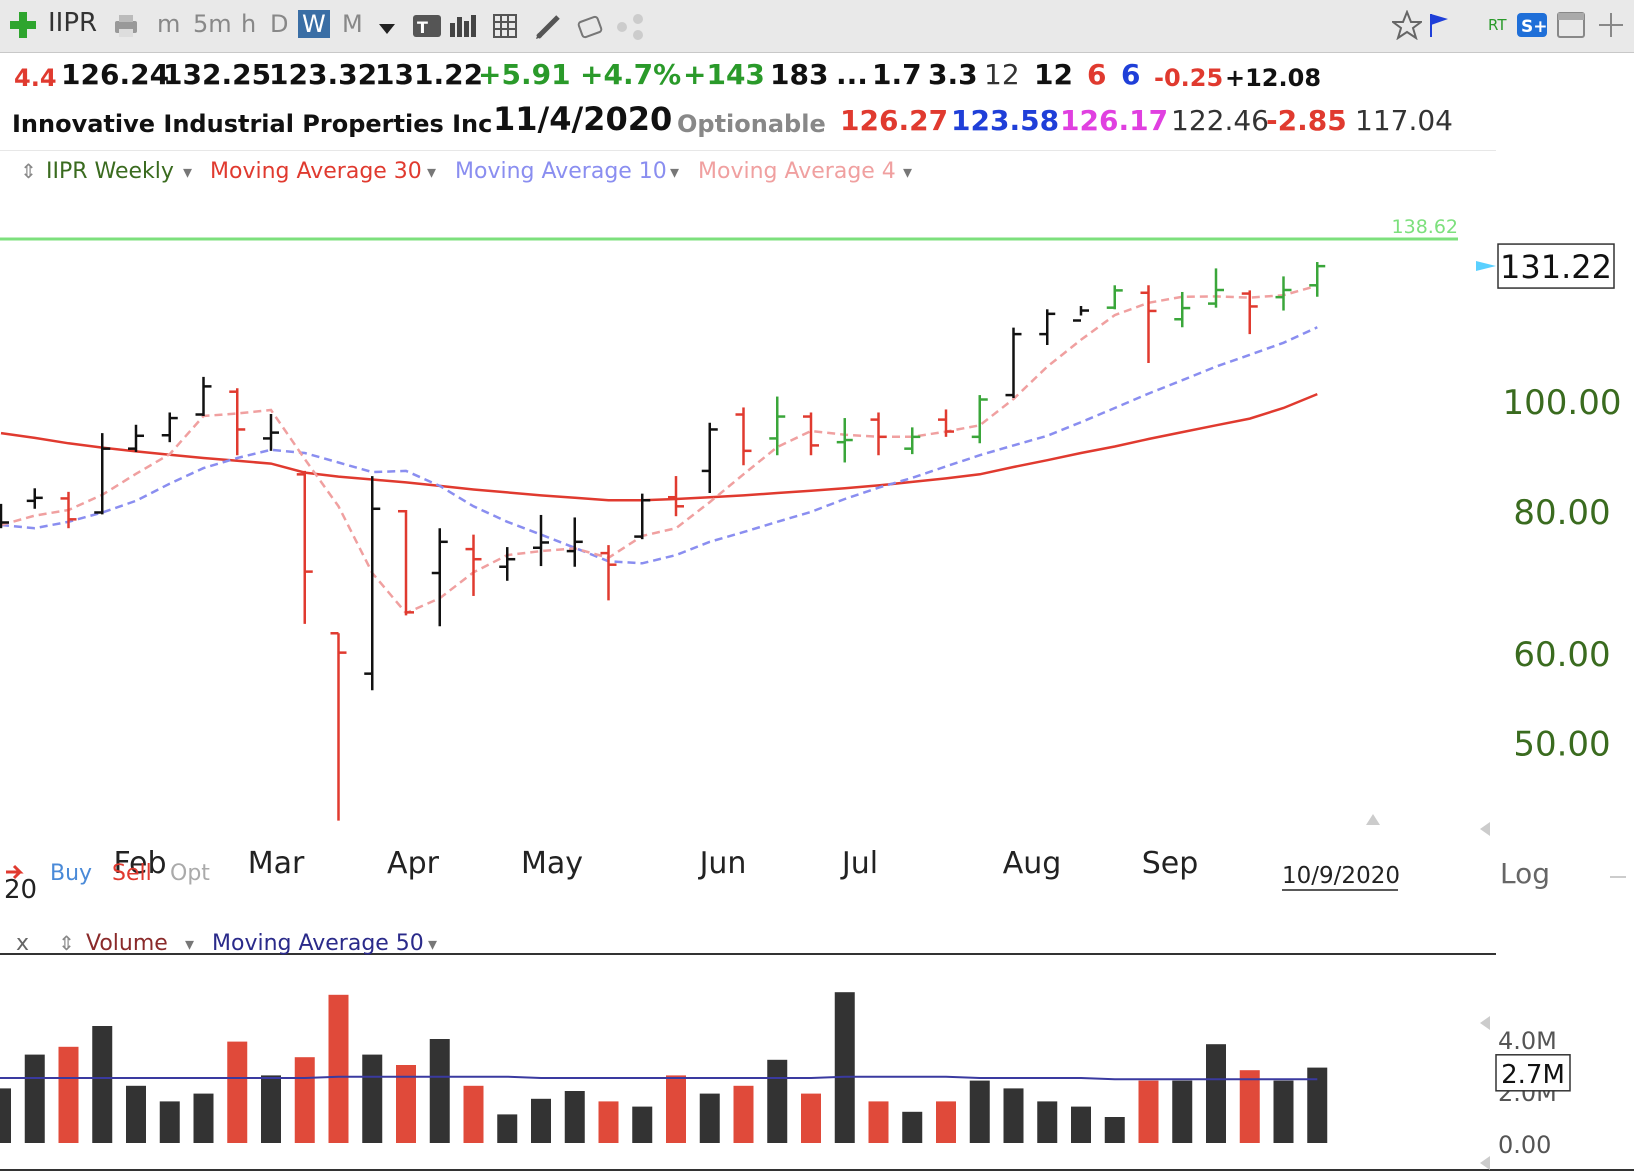  I want to click on x-axis-label: Sep, so click(1170, 863).